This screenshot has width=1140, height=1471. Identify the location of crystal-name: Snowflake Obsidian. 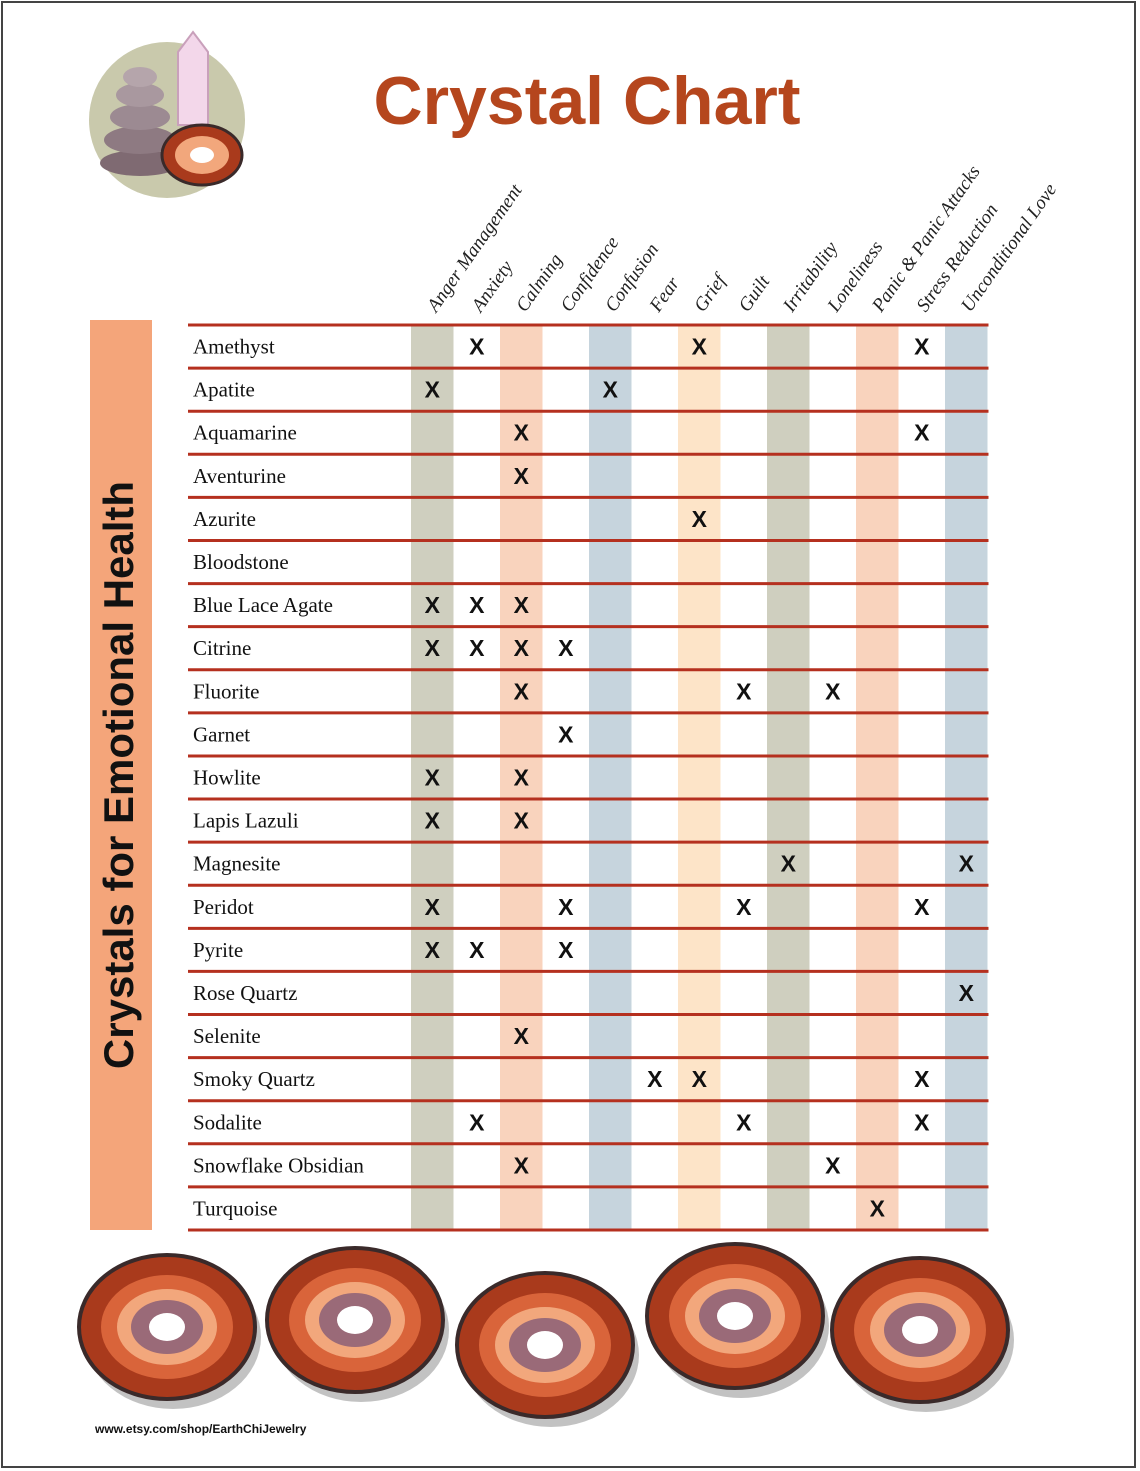
(278, 1165).